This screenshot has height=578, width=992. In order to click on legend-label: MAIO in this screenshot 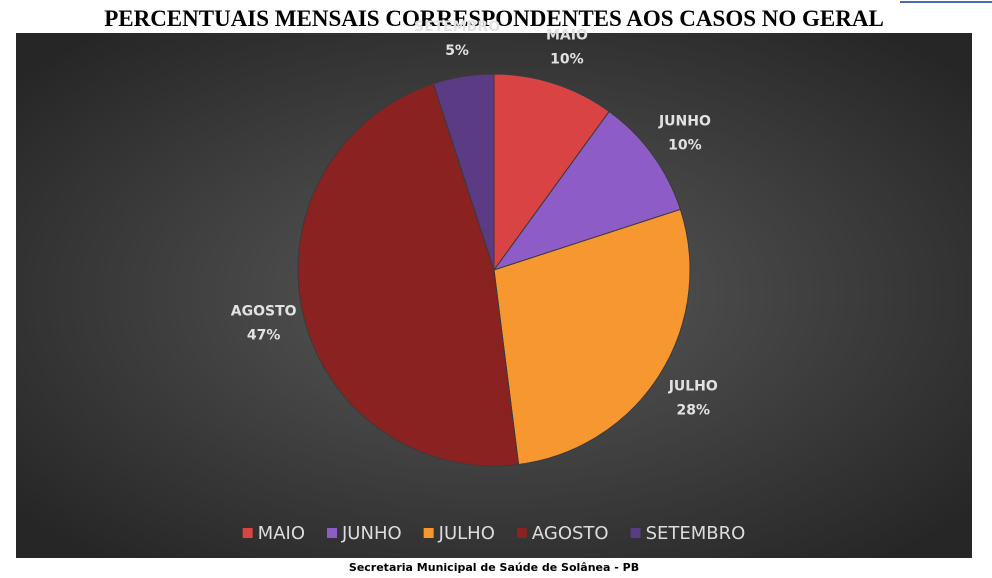, I will do `click(281, 533)`.